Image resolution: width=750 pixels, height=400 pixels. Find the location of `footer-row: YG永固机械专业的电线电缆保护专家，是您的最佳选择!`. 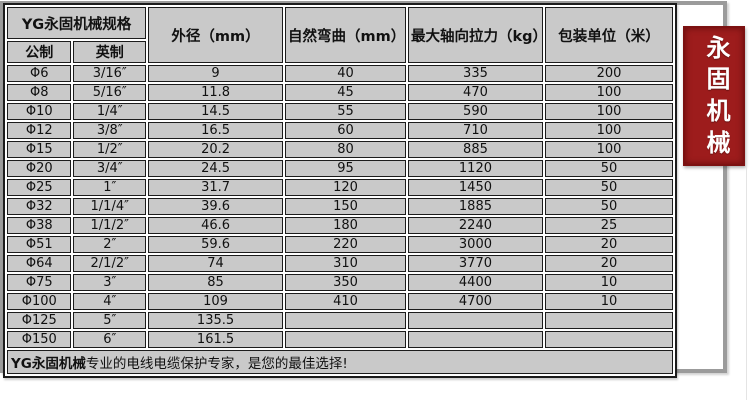

footer-row: YG永固机械专业的电线电缆保护专家，是您的最佳选择! is located at coordinates (340, 362).